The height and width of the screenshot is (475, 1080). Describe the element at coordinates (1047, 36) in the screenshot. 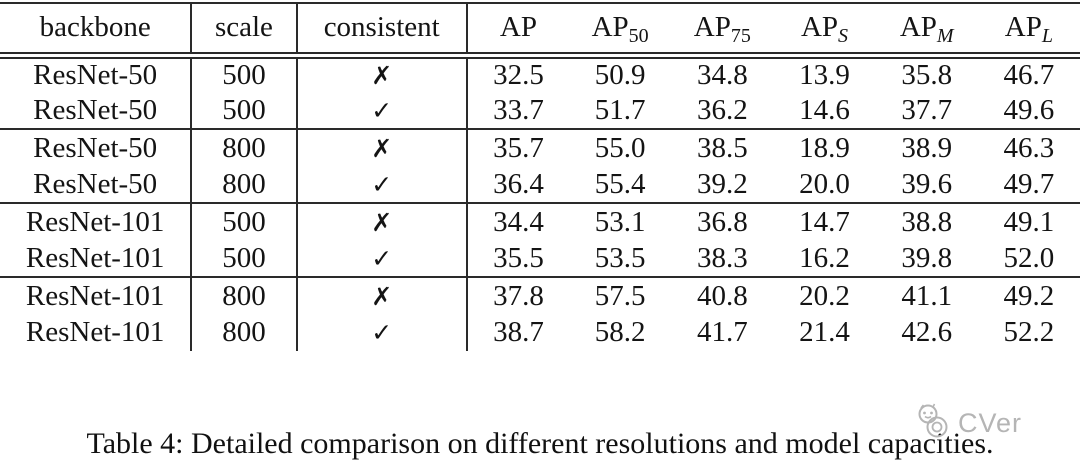

I see `metric-subscript: L` at that location.